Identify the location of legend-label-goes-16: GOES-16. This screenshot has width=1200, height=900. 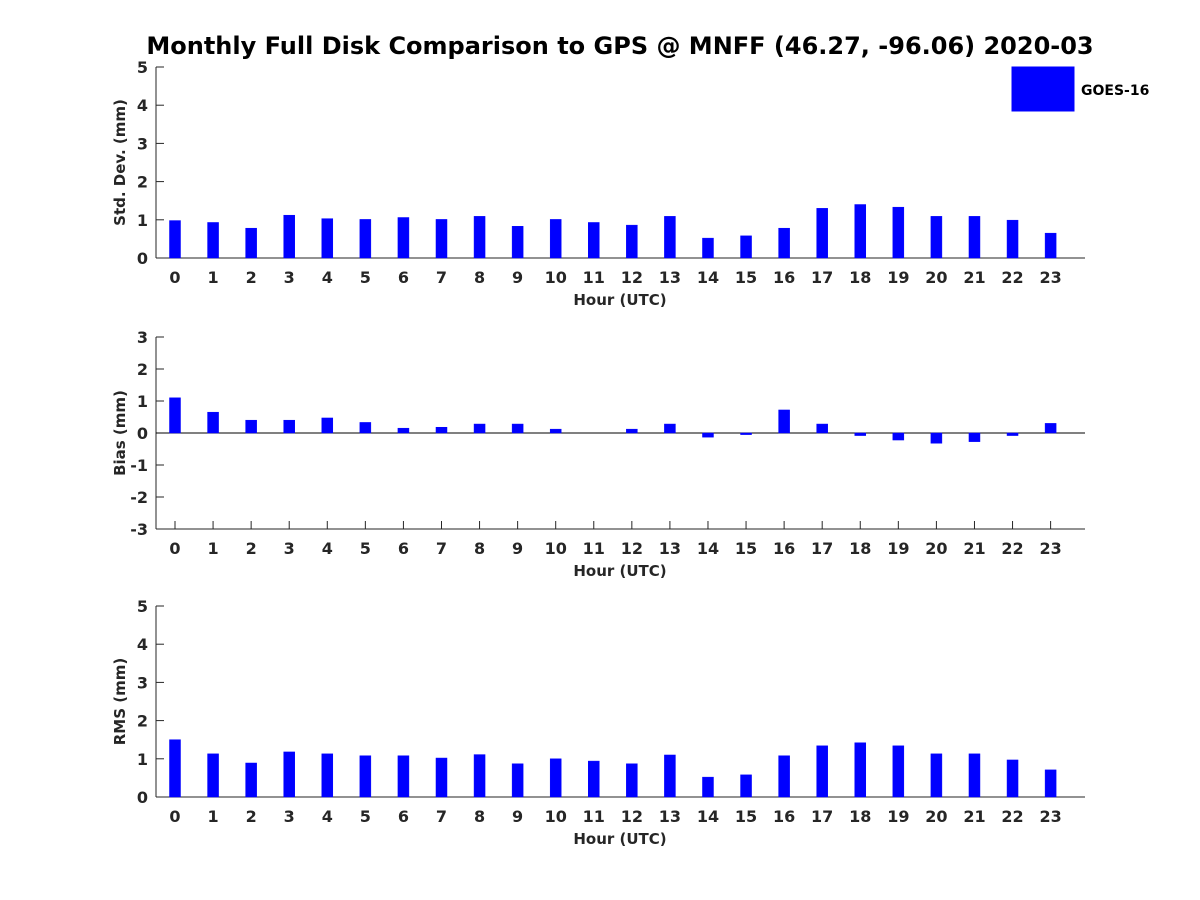
(1115, 91).